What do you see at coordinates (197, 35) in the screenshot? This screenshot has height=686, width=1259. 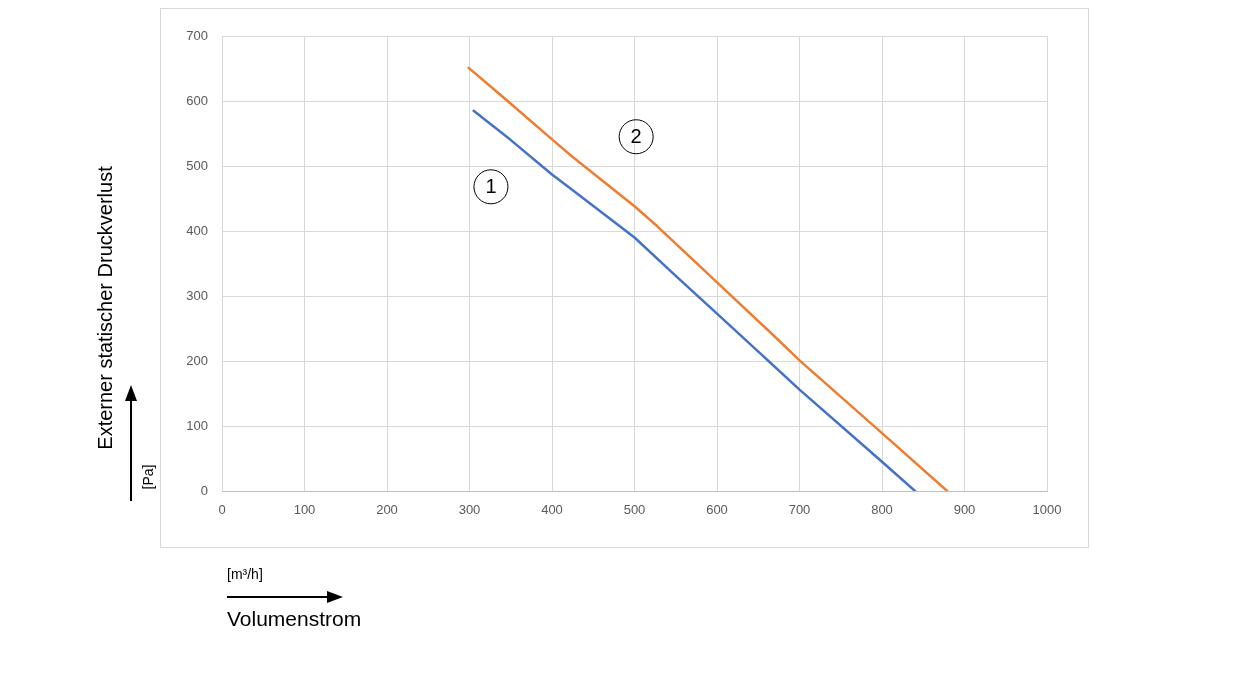 I see `y-tick-label: 700` at bounding box center [197, 35].